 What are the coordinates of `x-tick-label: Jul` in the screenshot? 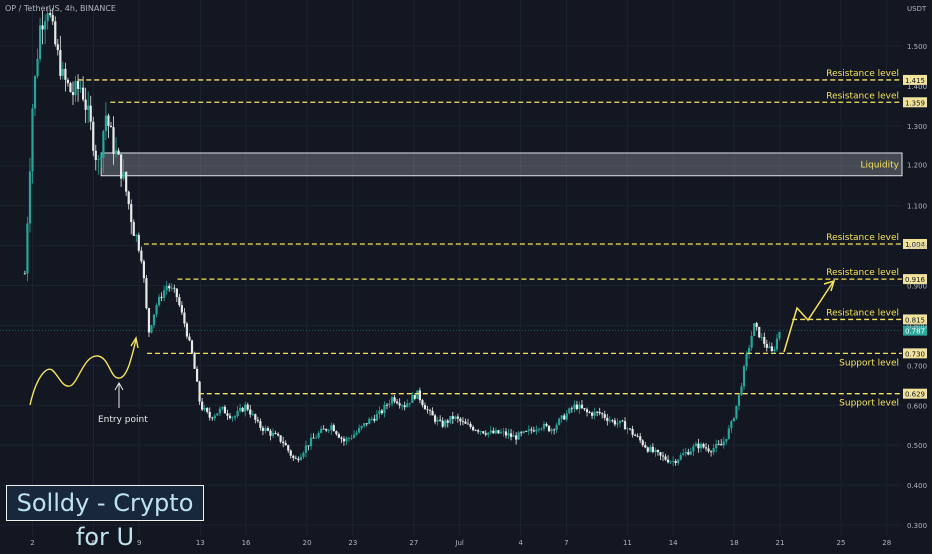 It's located at (459, 543).